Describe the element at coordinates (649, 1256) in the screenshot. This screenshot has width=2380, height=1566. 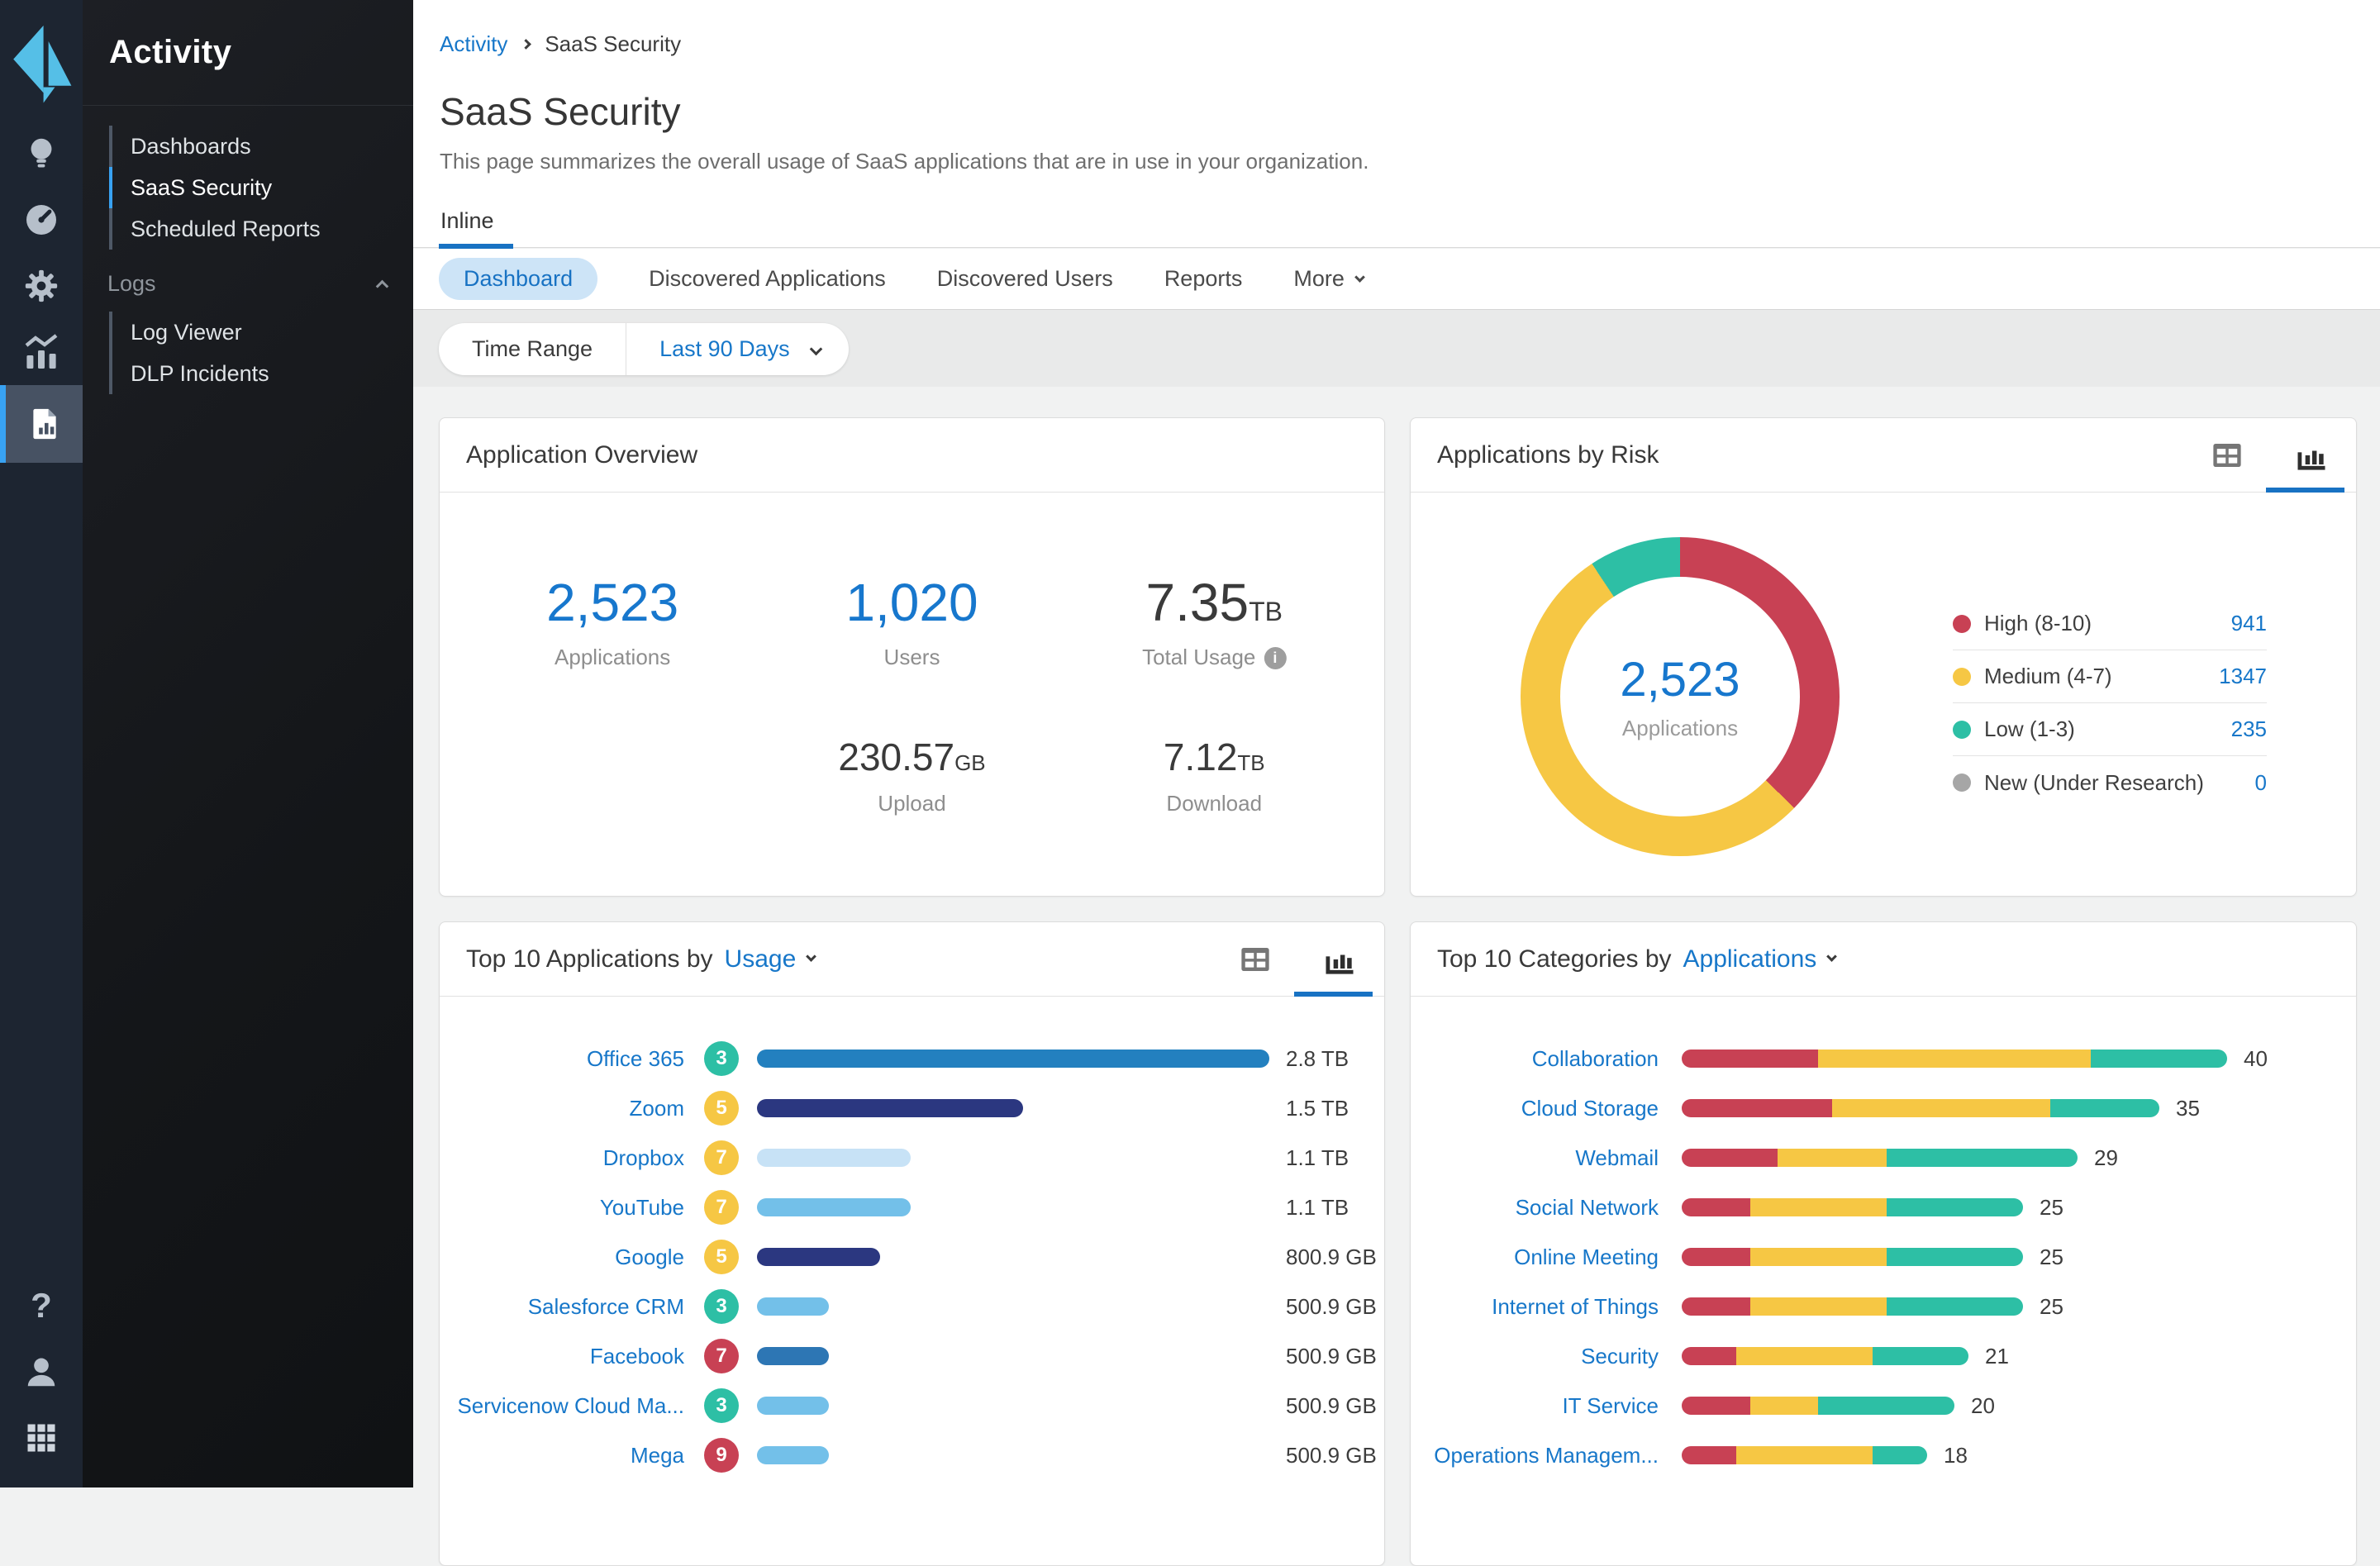
I see `application-link: Google` at that location.